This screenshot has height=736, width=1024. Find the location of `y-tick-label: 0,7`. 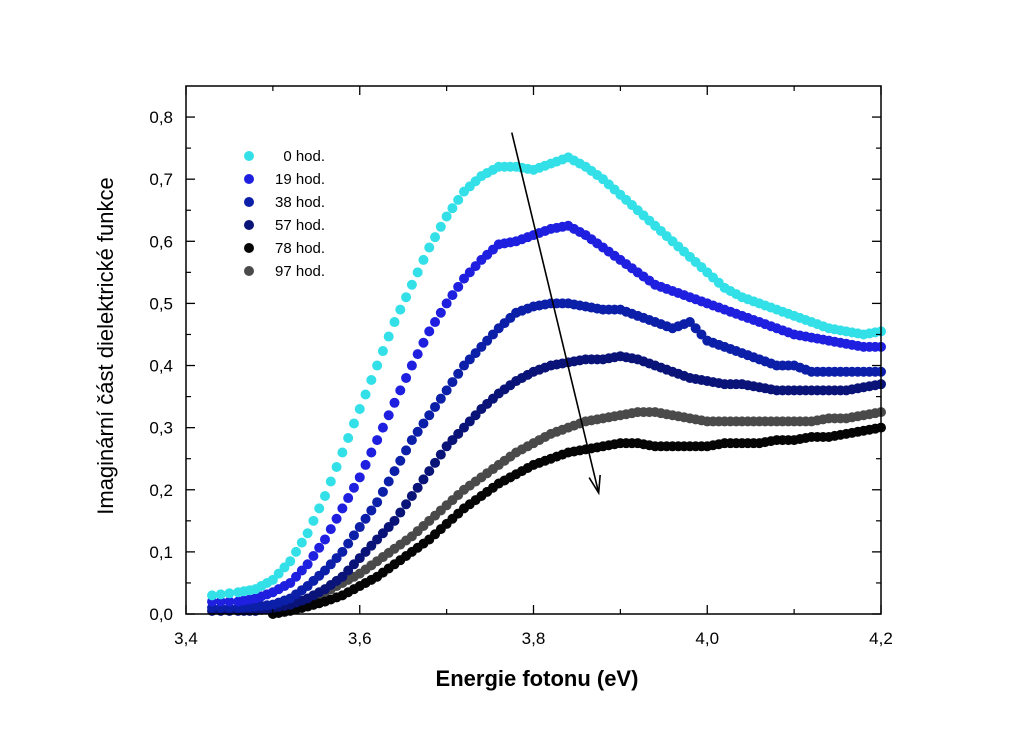

y-tick-label: 0,7 is located at coordinates (161, 179).